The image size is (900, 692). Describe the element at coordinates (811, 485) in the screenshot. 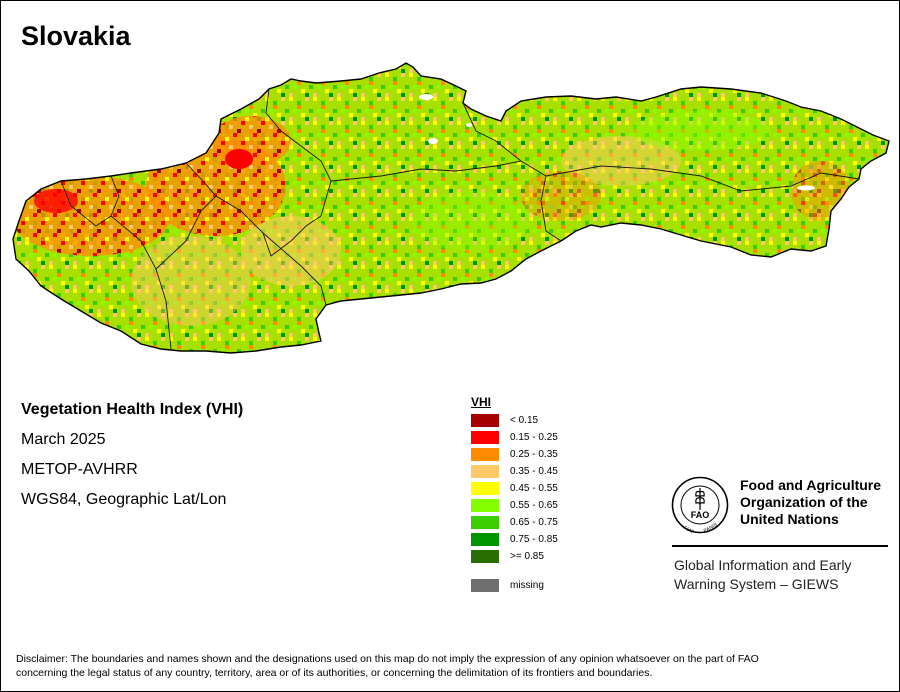

I see `fao-name-line: Food and Agriculture` at that location.